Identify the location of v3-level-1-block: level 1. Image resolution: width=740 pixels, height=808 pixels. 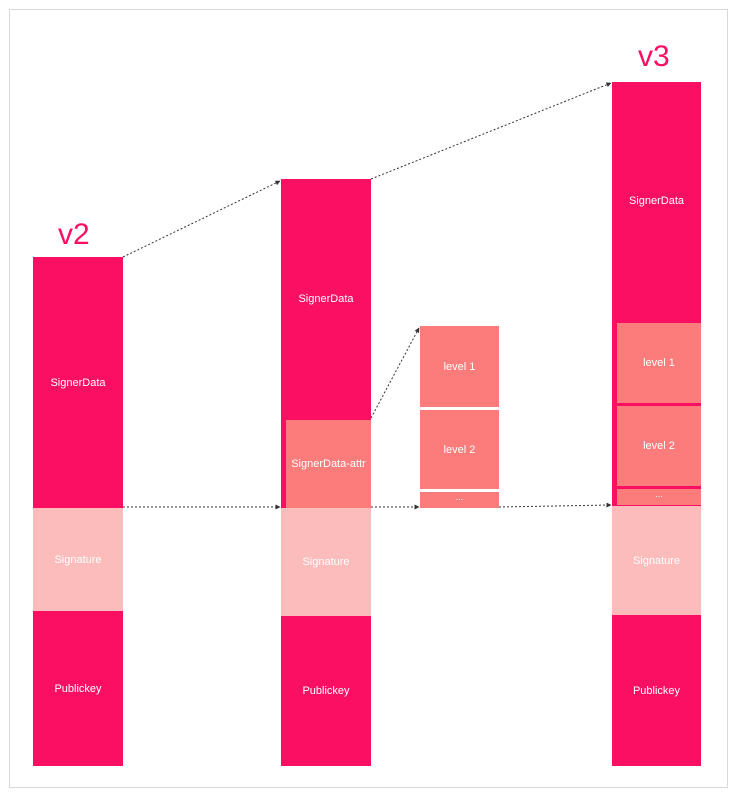
(659, 363).